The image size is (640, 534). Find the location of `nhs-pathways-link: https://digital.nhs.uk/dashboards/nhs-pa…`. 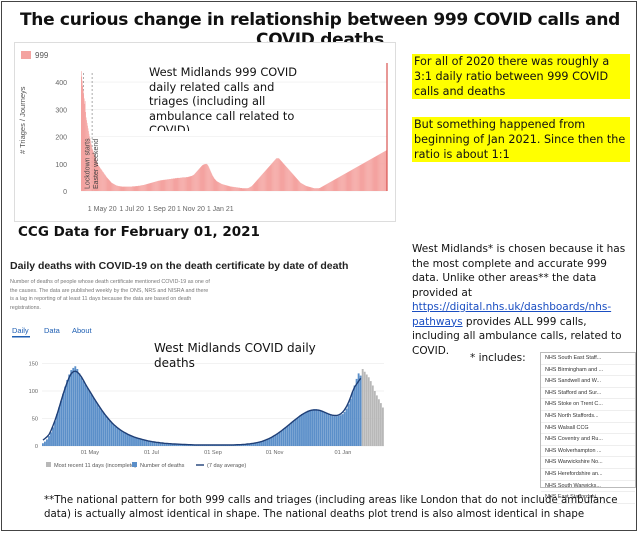

nhs-pathways-link: https://digital.nhs.uk/dashboards/nhs-pa… is located at coordinates (512, 314).